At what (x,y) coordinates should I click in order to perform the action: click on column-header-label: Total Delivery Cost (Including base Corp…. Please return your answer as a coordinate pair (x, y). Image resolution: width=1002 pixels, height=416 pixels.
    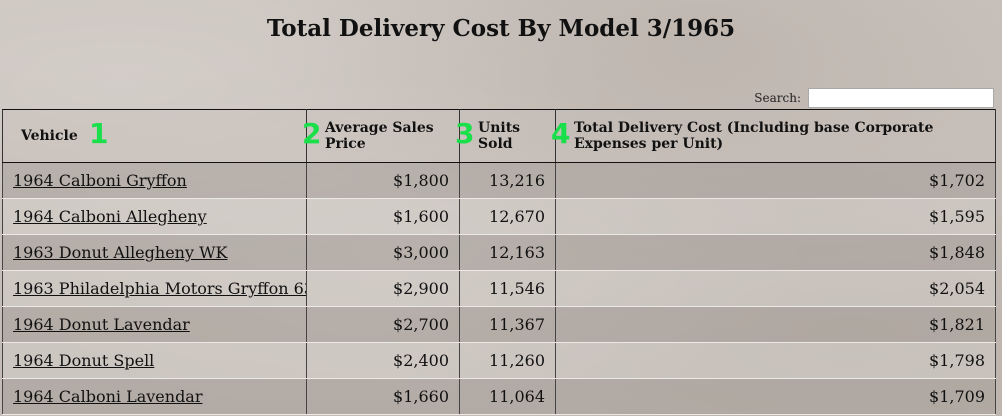
    Looking at the image, I should click on (754, 136).